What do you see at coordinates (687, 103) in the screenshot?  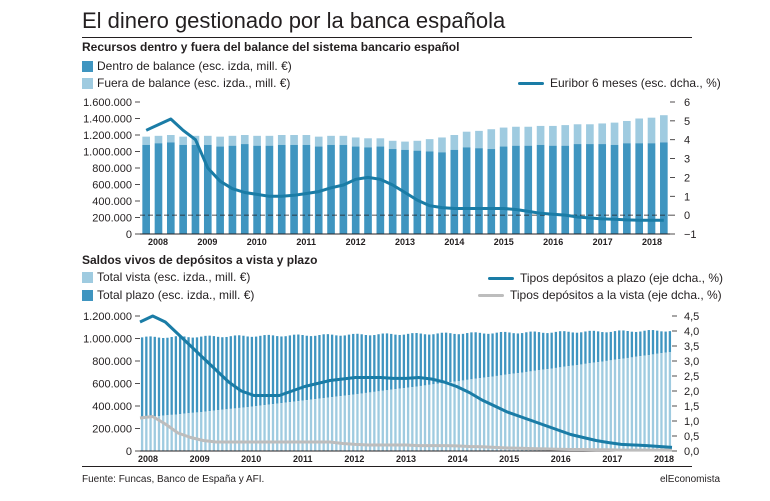 I see `right-tick-label: 6` at bounding box center [687, 103].